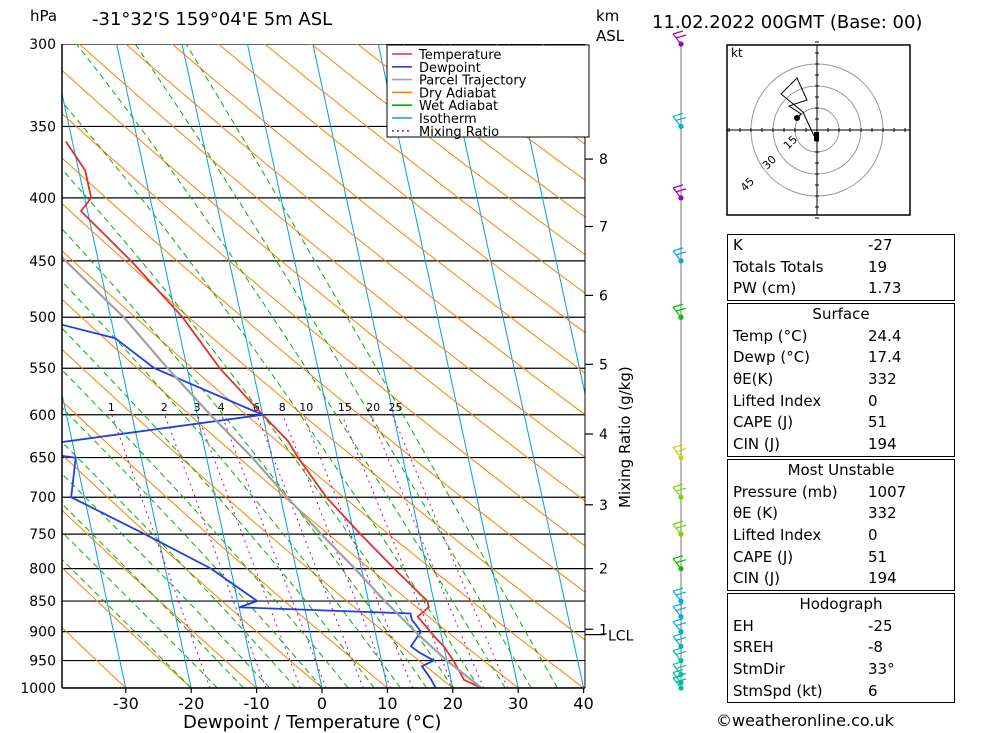 The height and width of the screenshot is (733, 1000). What do you see at coordinates (453, 703) in the screenshot?
I see `temperature-tick-label: 20` at bounding box center [453, 703].